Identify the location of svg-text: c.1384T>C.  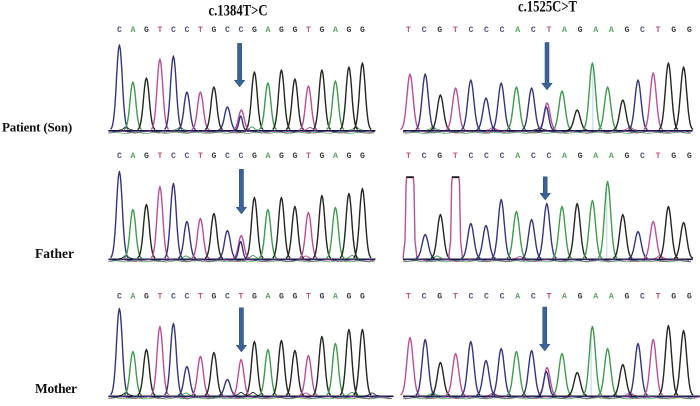
(237, 10).